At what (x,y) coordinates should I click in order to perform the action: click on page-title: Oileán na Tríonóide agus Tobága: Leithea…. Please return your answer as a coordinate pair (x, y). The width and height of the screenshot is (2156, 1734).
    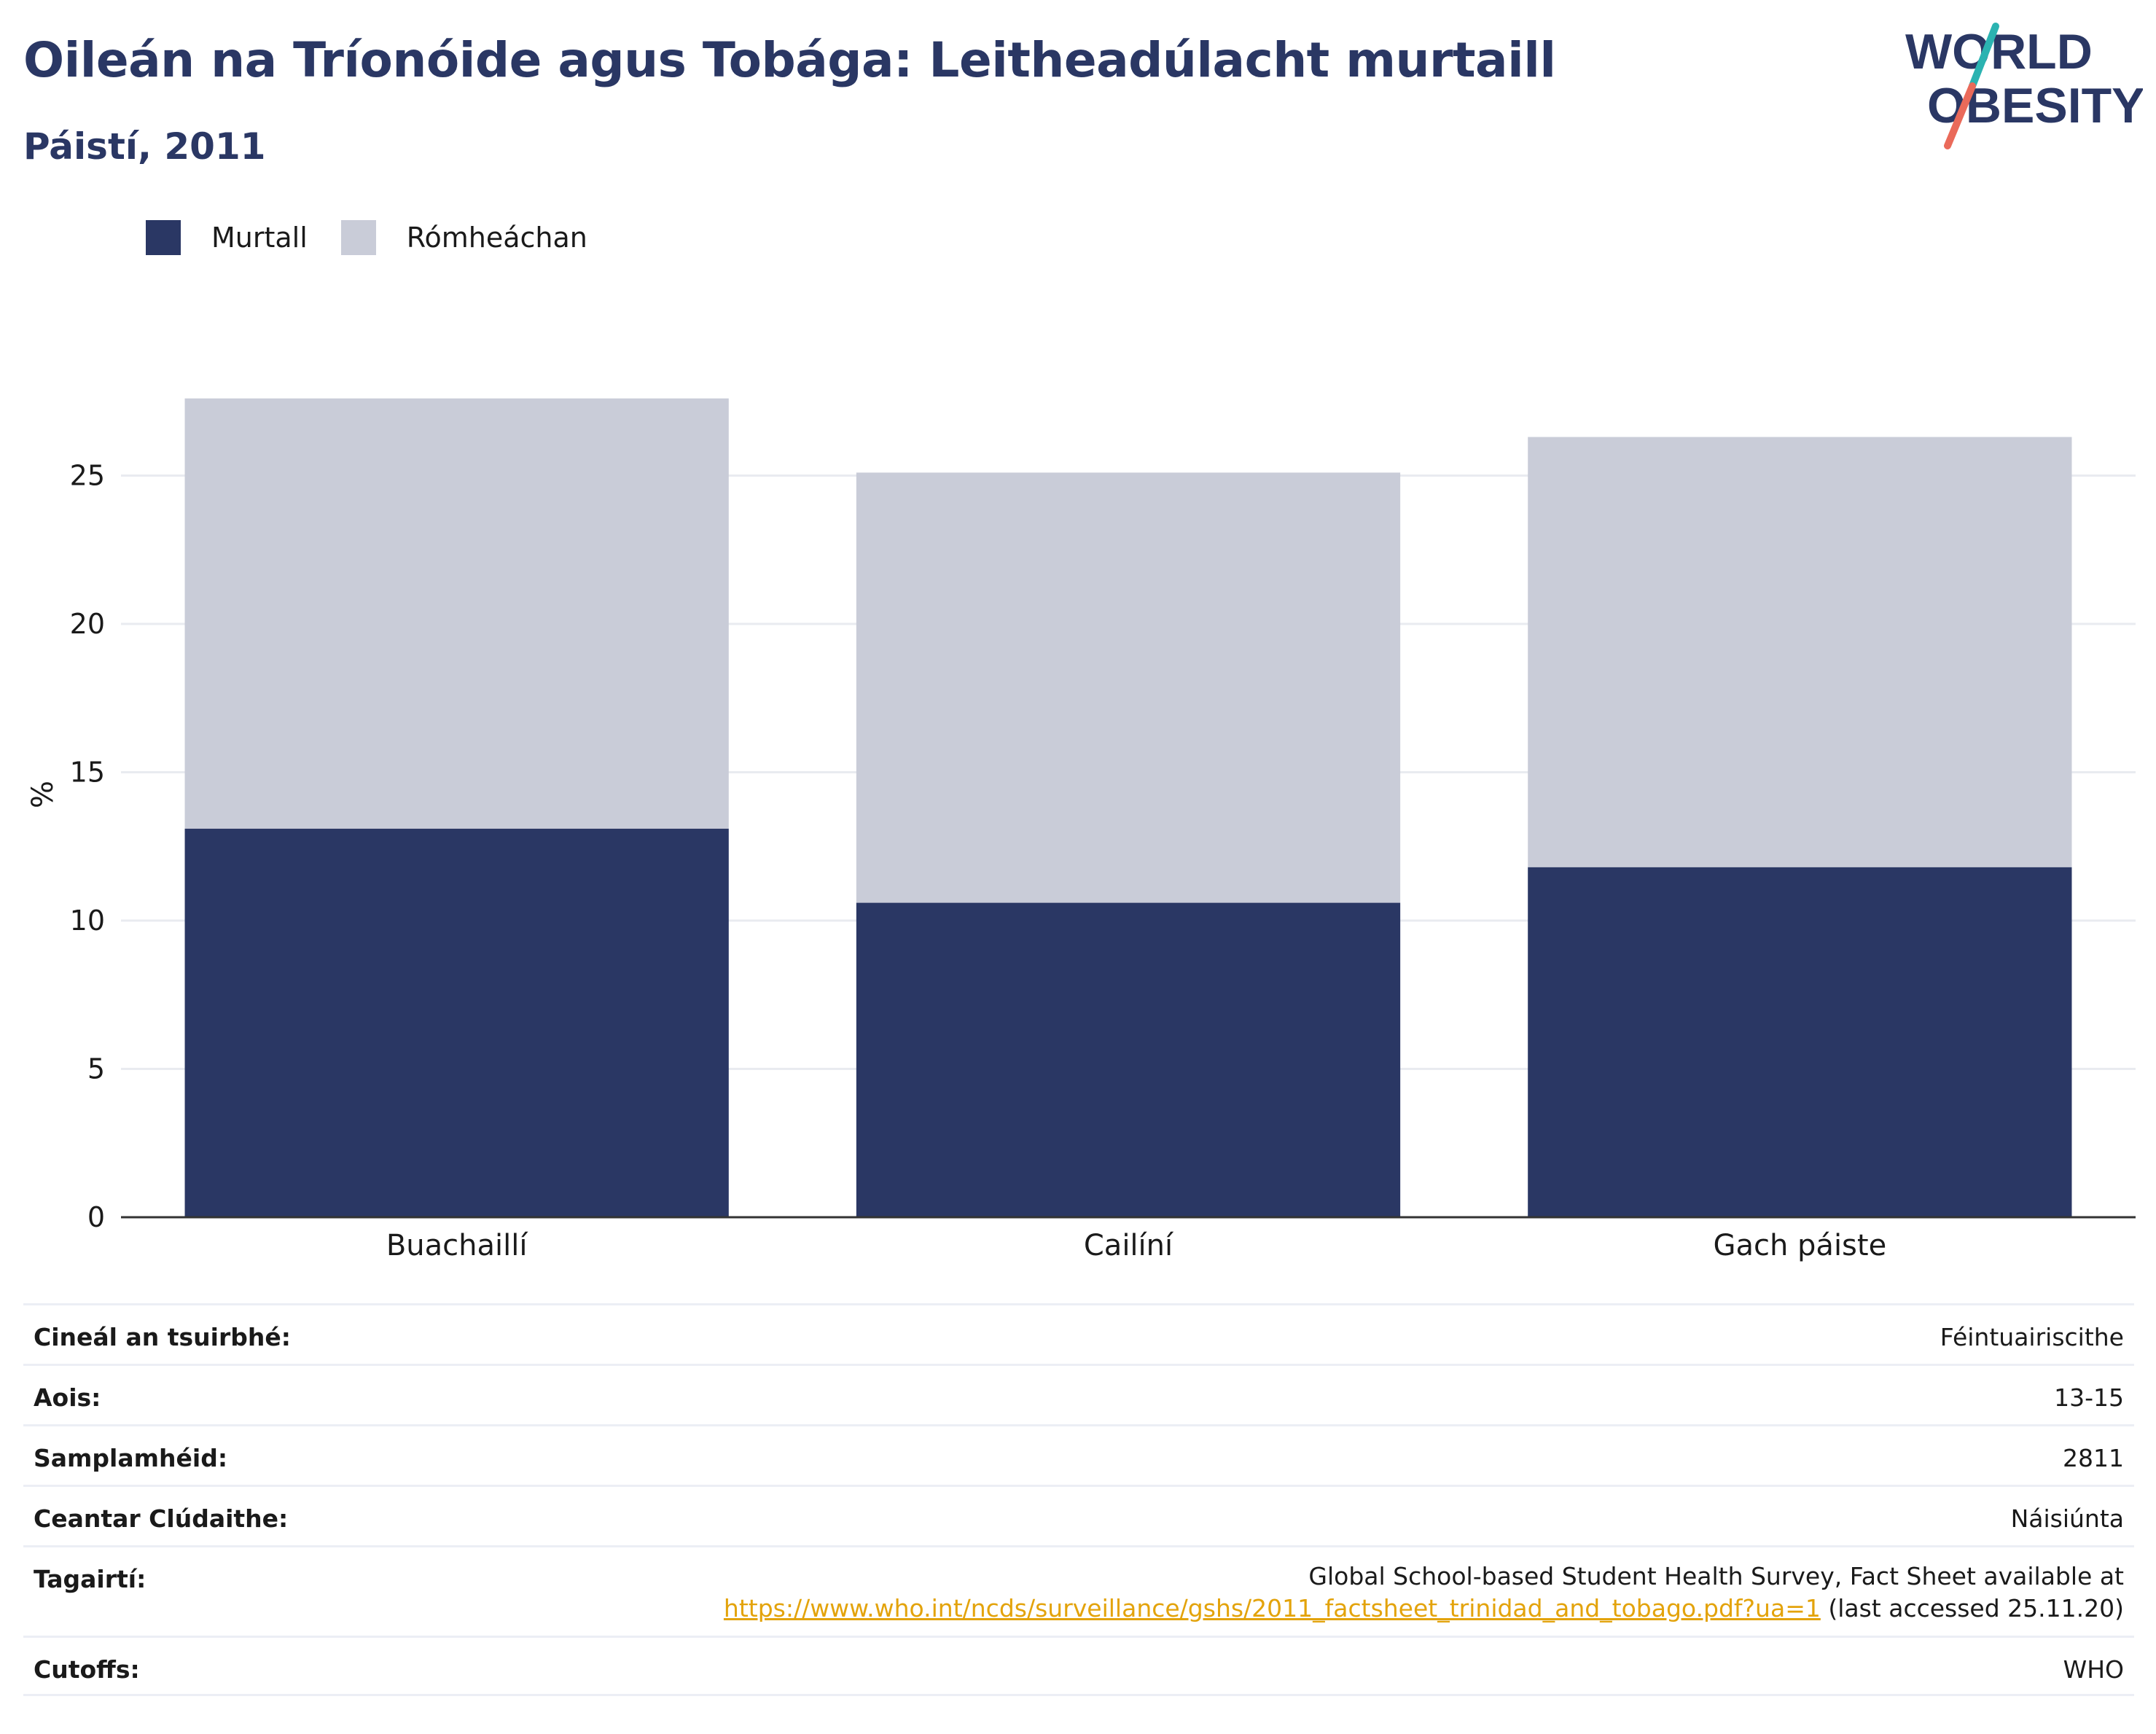
    Looking at the image, I should click on (790, 60).